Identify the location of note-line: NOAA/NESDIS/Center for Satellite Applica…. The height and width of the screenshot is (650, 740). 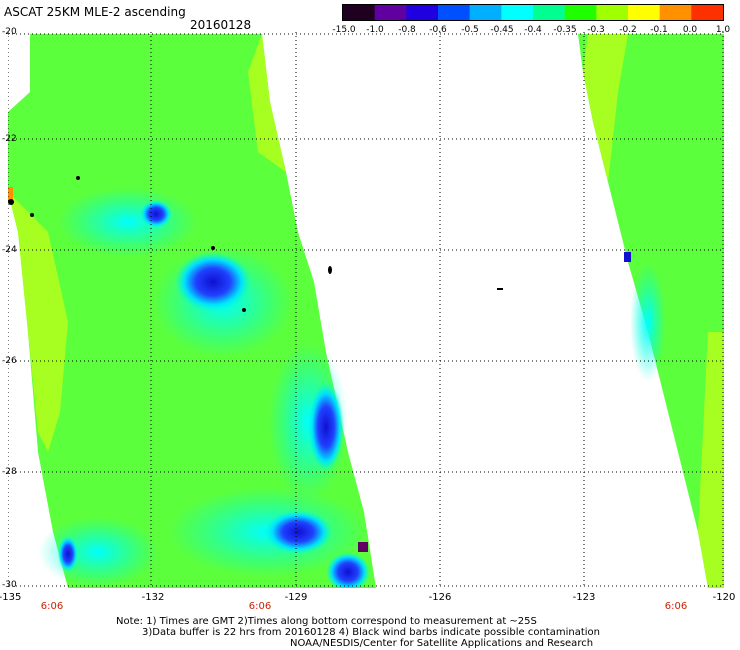
(442, 643).